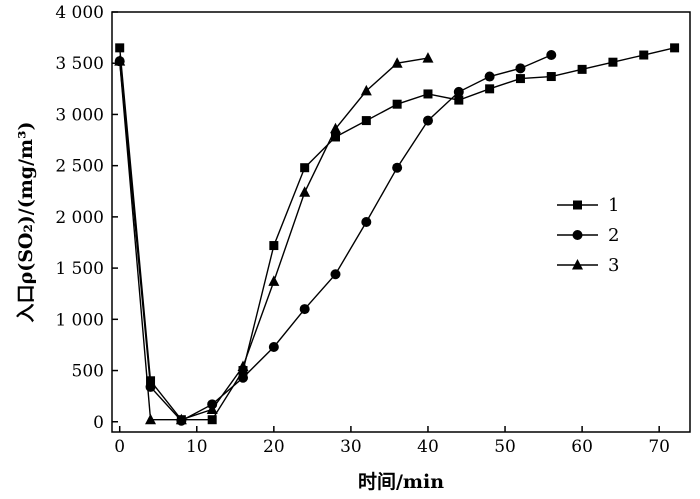  Describe the element at coordinates (428, 447) in the screenshot. I see `x-tick-label: 40` at that location.